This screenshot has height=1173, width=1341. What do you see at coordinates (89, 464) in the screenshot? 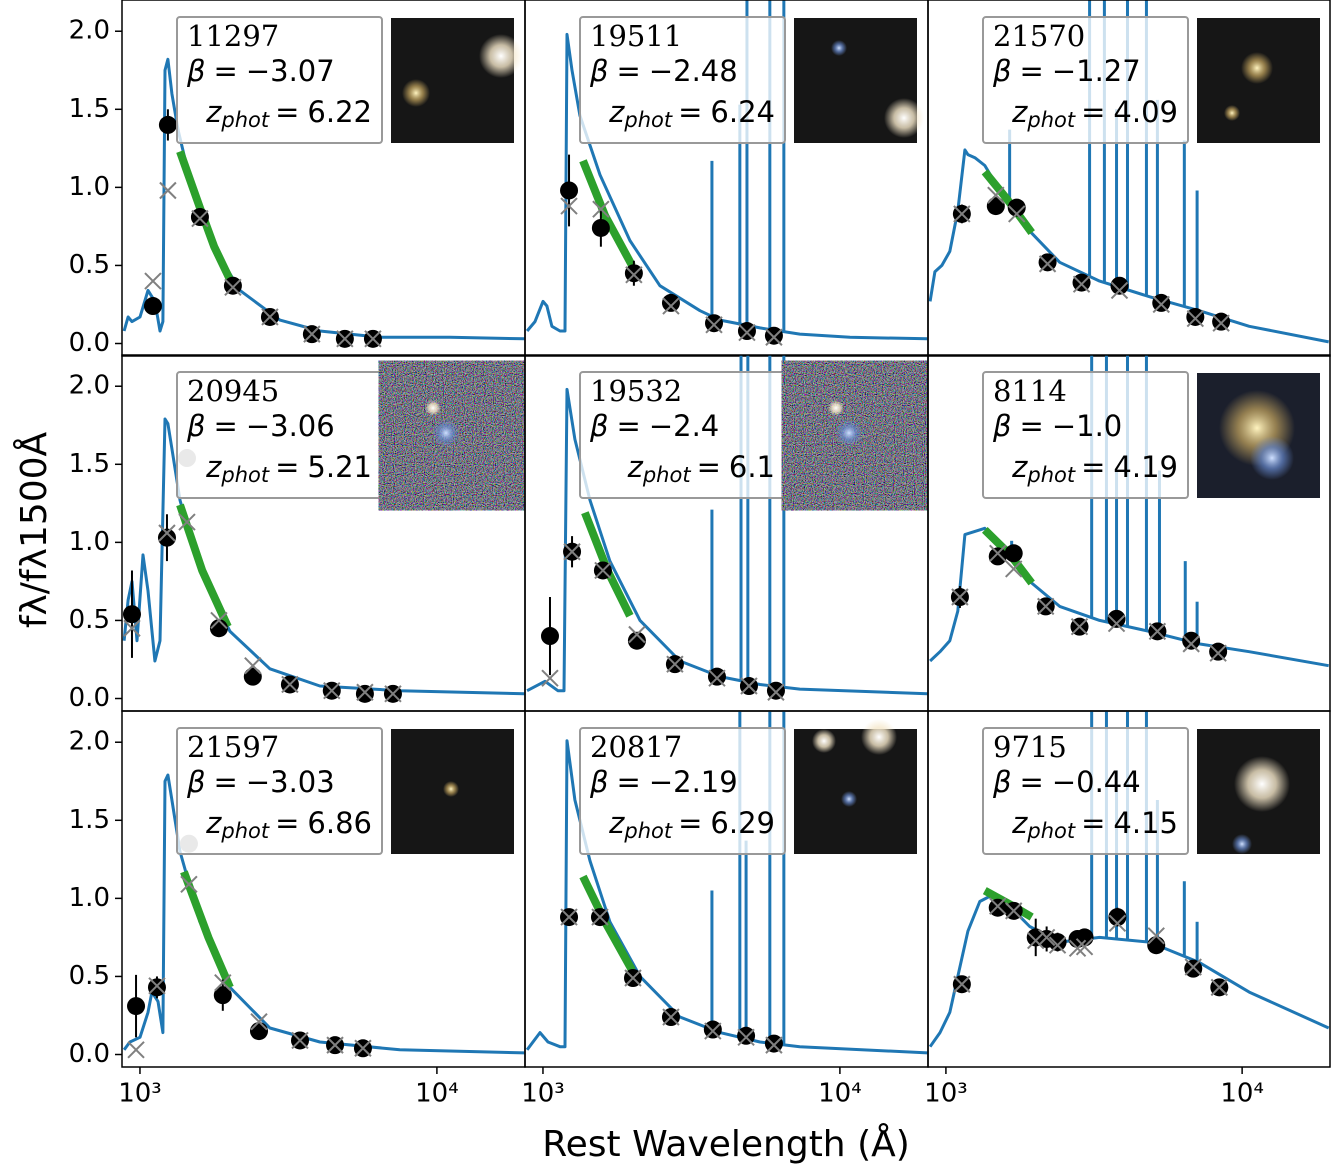
I see `y-tick-label: 1.5` at bounding box center [89, 464].